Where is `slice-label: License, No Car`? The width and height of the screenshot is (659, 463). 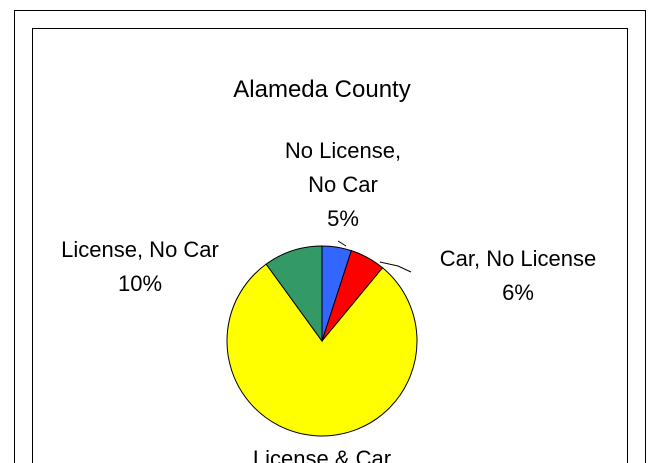
slice-label: License, No Car is located at coordinates (140, 249).